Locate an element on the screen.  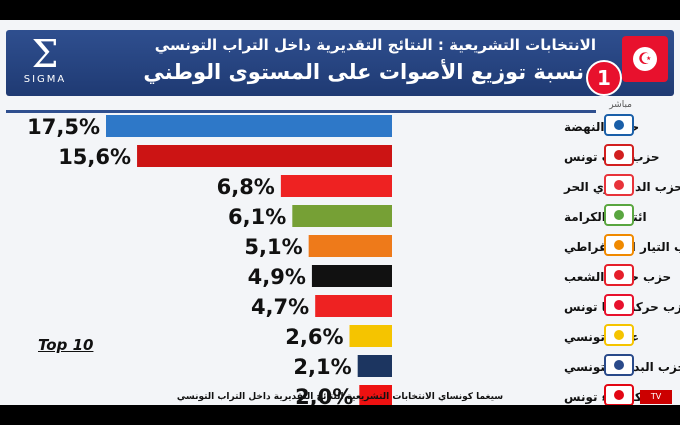
value-label-10: 2,0% is located at coordinates (324, 395).